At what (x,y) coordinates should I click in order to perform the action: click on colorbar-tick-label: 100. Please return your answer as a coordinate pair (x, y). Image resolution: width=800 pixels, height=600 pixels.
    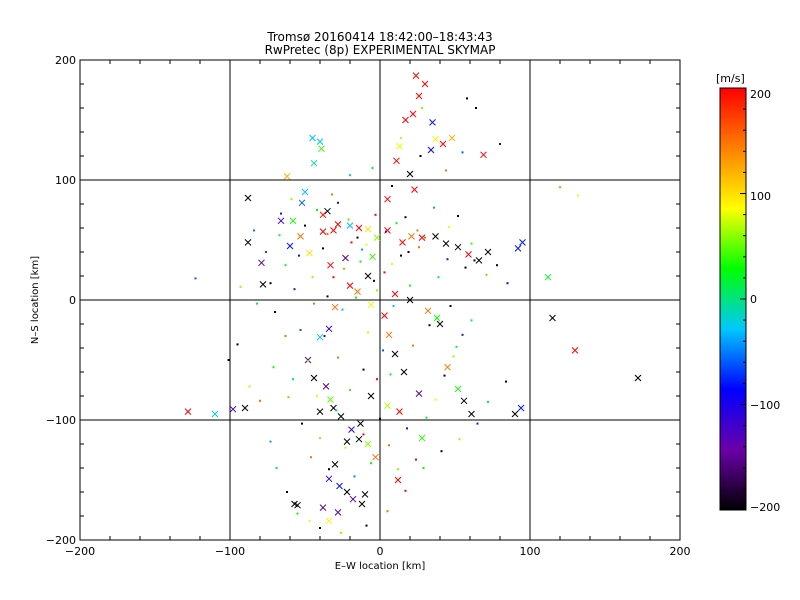
    Looking at the image, I should click on (760, 196).